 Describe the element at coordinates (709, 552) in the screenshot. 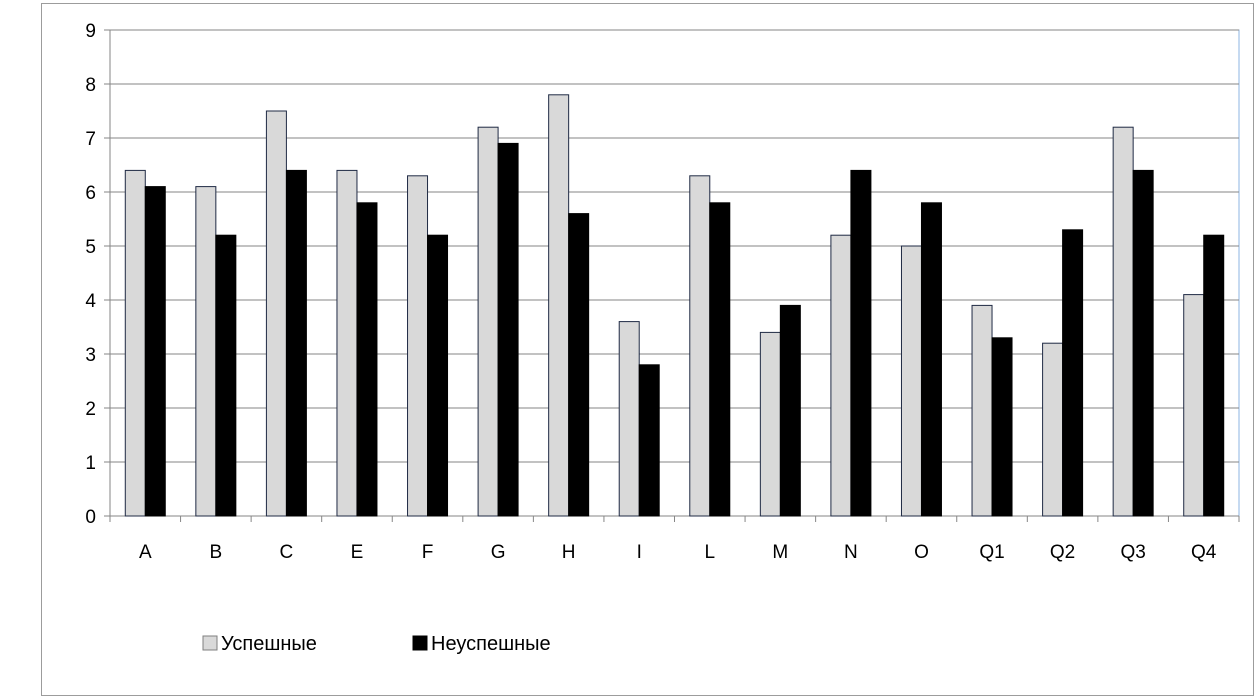

I see `x-tick-label: L` at that location.